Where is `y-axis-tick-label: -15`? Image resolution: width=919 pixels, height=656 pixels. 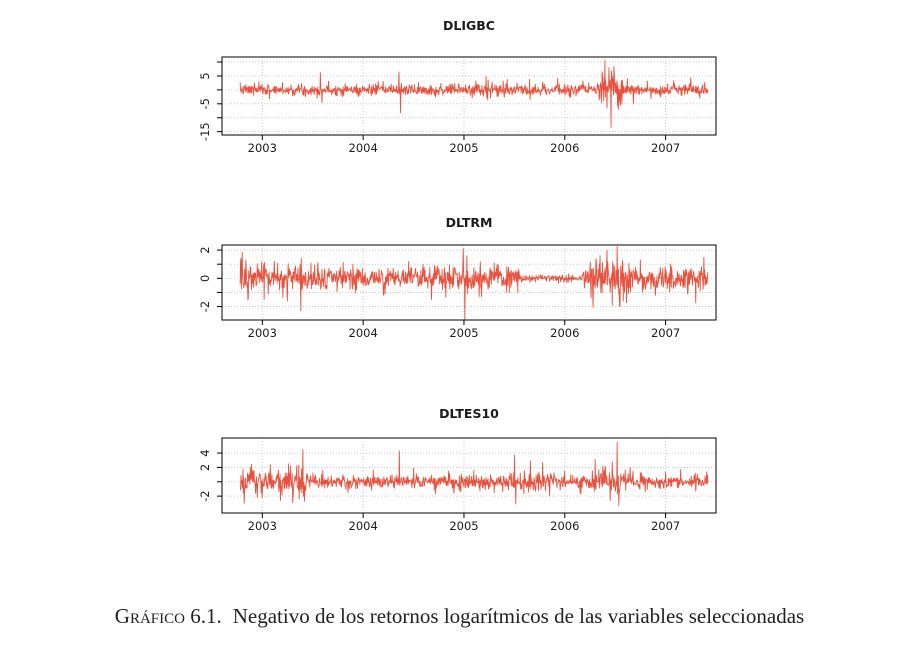 y-axis-tick-label: -15 is located at coordinates (205, 131).